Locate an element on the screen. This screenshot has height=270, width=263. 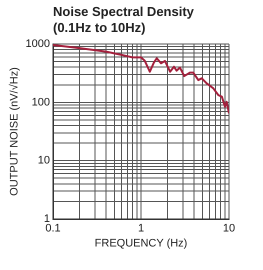
y-axis-title: OUTPUT NOISE (nV/√Hz) is located at coordinates (14, 131).